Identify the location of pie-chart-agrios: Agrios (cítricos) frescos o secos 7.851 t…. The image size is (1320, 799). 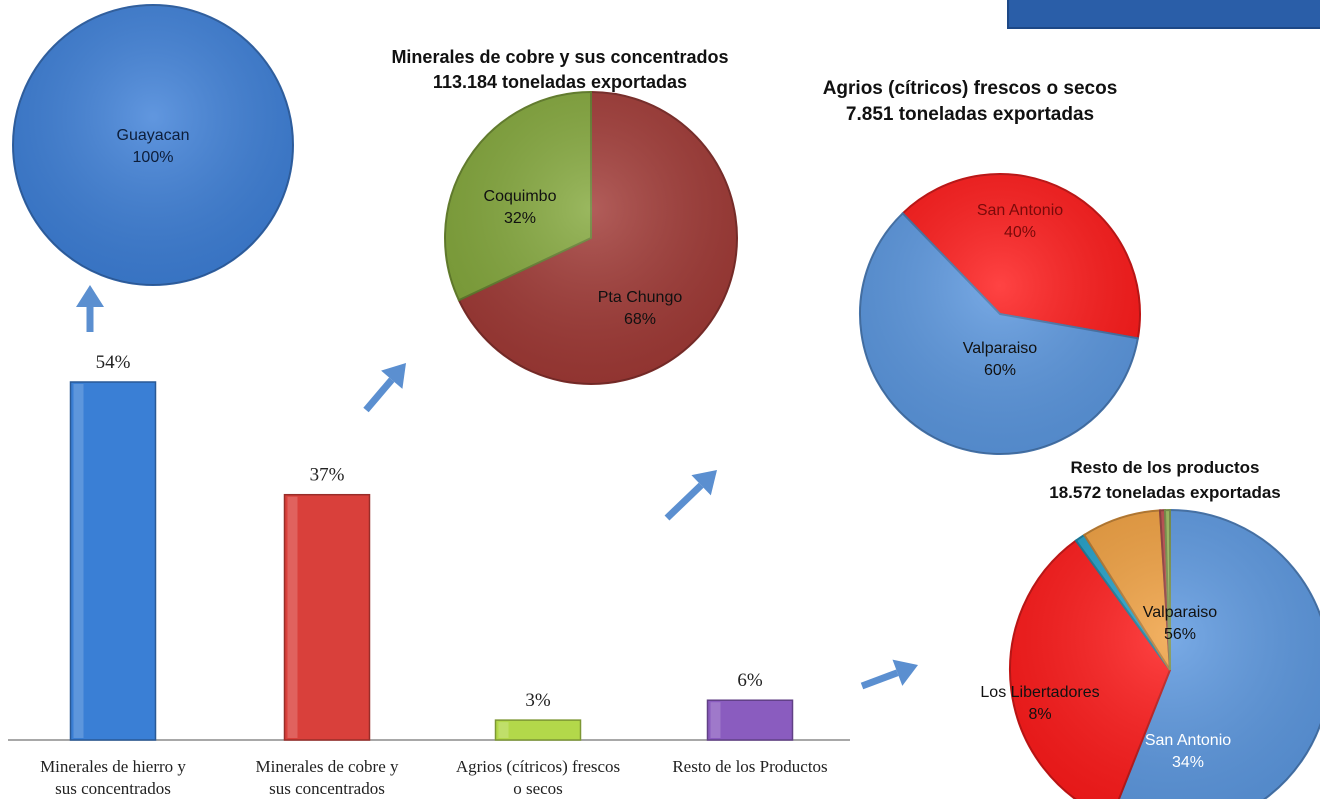
(982, 267).